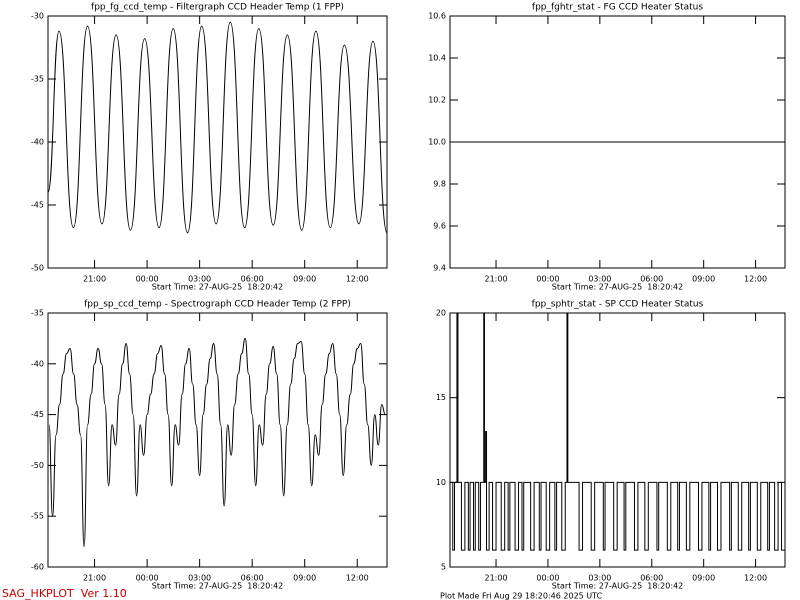 The height and width of the screenshot is (600, 800). Describe the element at coordinates (439, 184) in the screenshot. I see `y-tick-label: 9.8` at that location.